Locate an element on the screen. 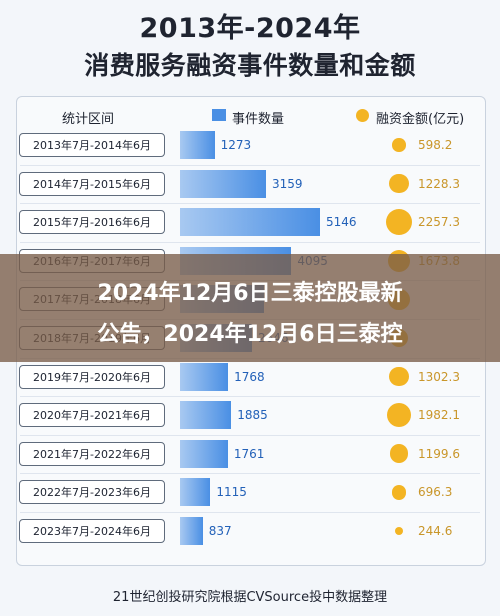 This screenshot has height=616, width=500. period-label: 2020年7月-2021年6月 is located at coordinates (92, 415).